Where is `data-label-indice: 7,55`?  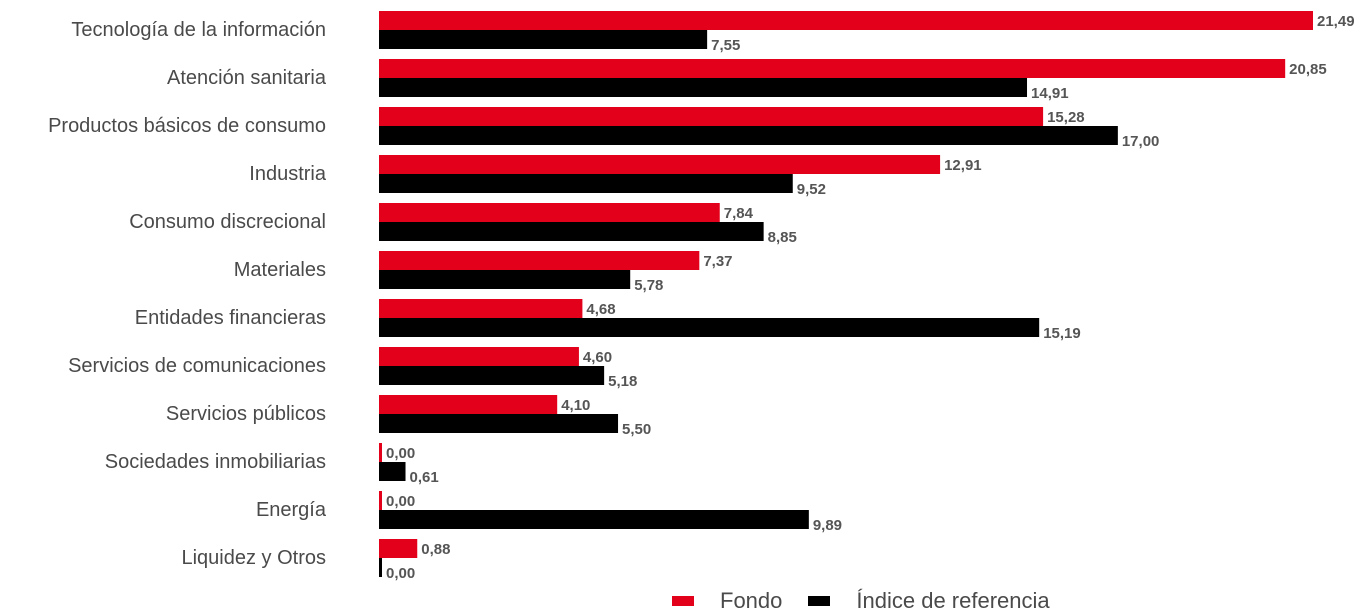
data-label-indice: 7,55 is located at coordinates (725, 45).